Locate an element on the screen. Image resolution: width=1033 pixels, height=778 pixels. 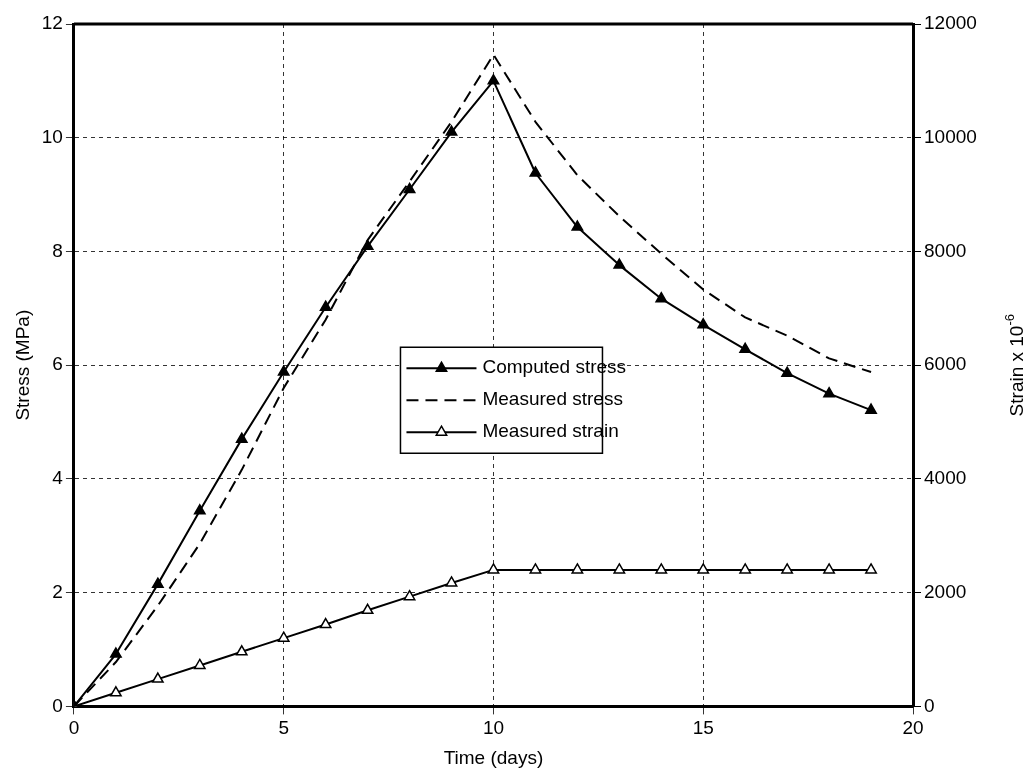
y-tick-label: 2 is located at coordinates (57, 591).